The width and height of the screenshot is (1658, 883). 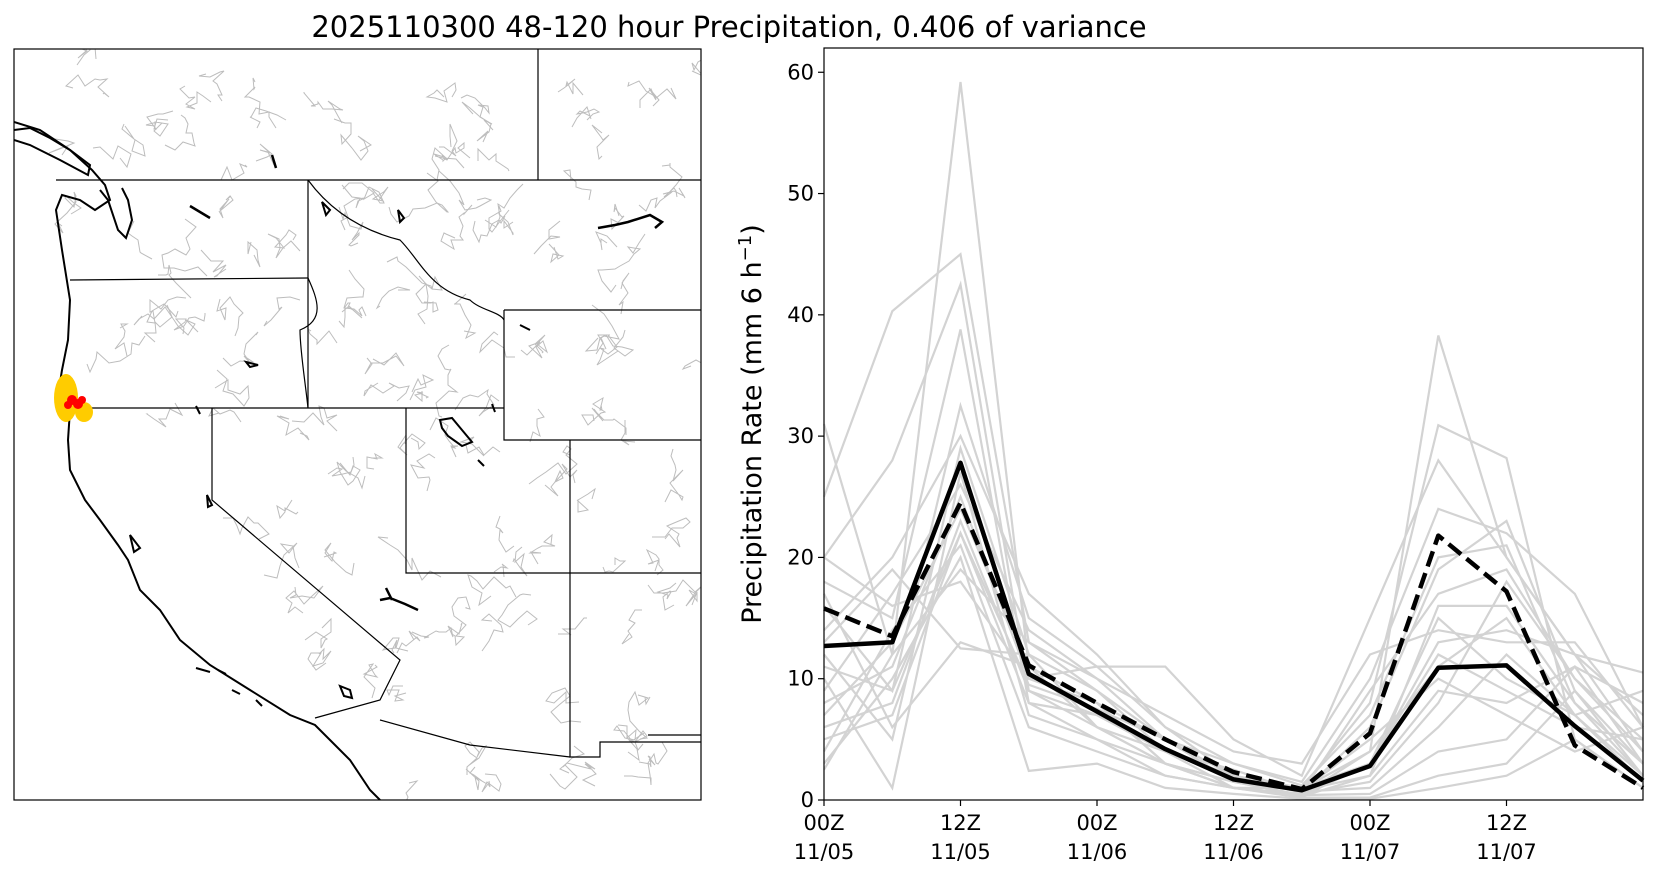 I want to click on channel-islands, so click(x=229, y=687).